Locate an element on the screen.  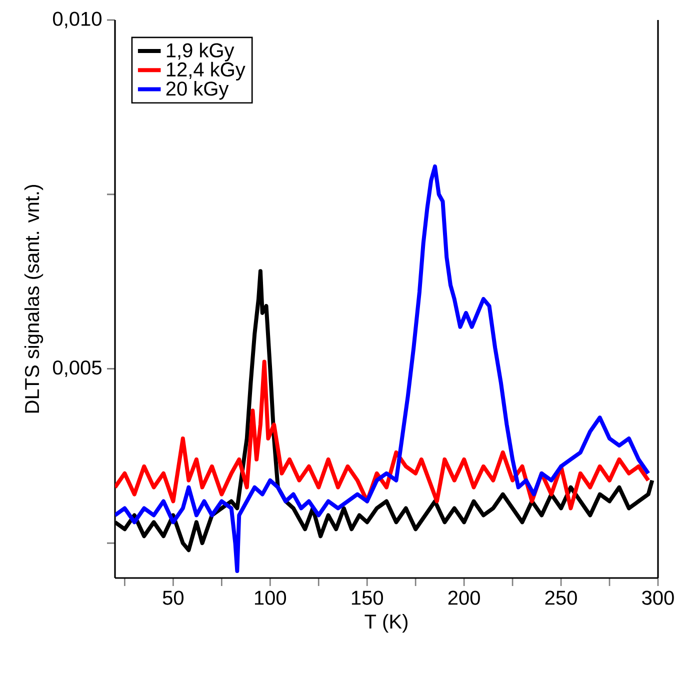
x-tick-label: 100 is located at coordinates (270, 597).